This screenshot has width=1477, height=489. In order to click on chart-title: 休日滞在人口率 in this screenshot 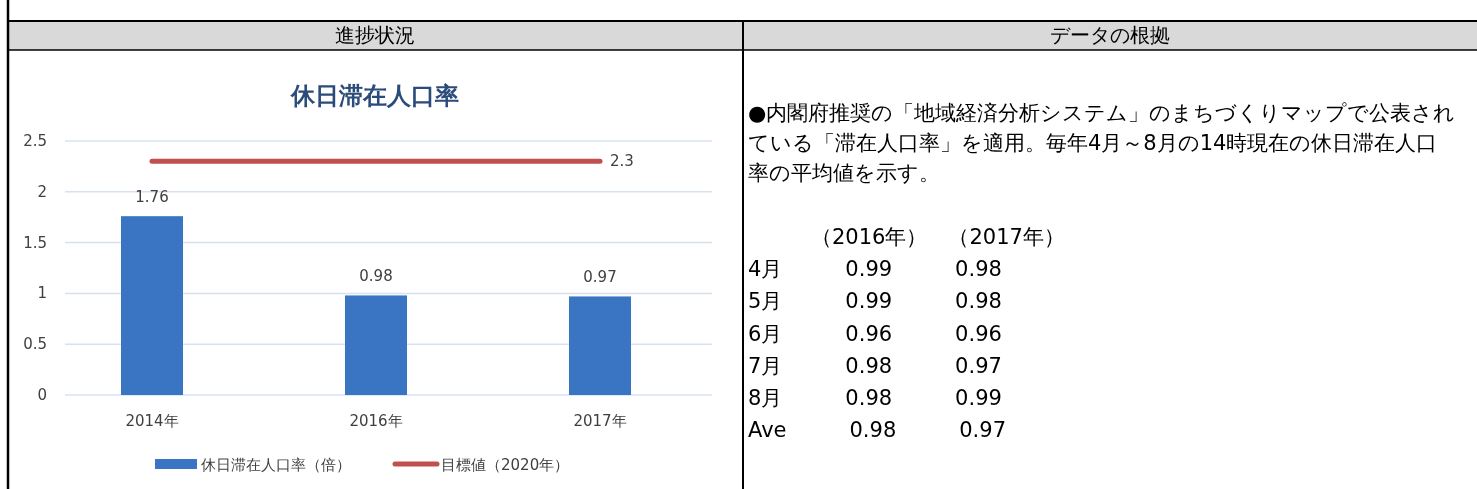, I will do `click(374, 96)`.